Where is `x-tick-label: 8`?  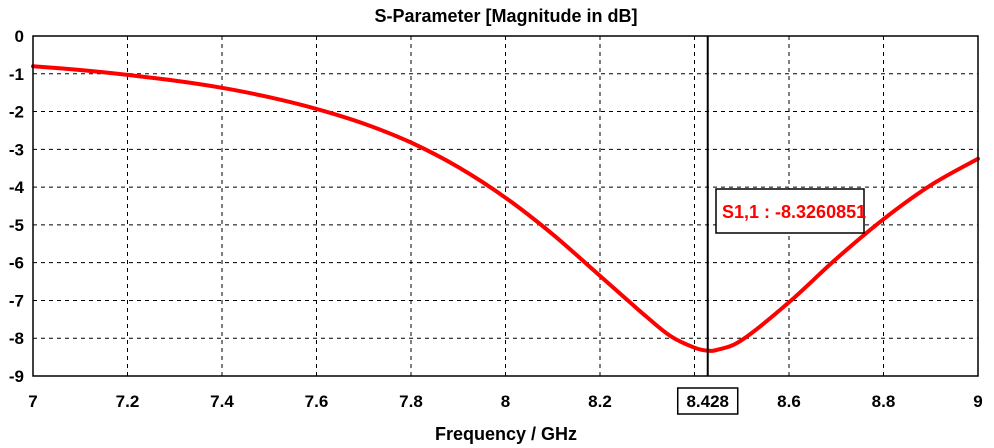
x-tick-label: 8 is located at coordinates (505, 401).